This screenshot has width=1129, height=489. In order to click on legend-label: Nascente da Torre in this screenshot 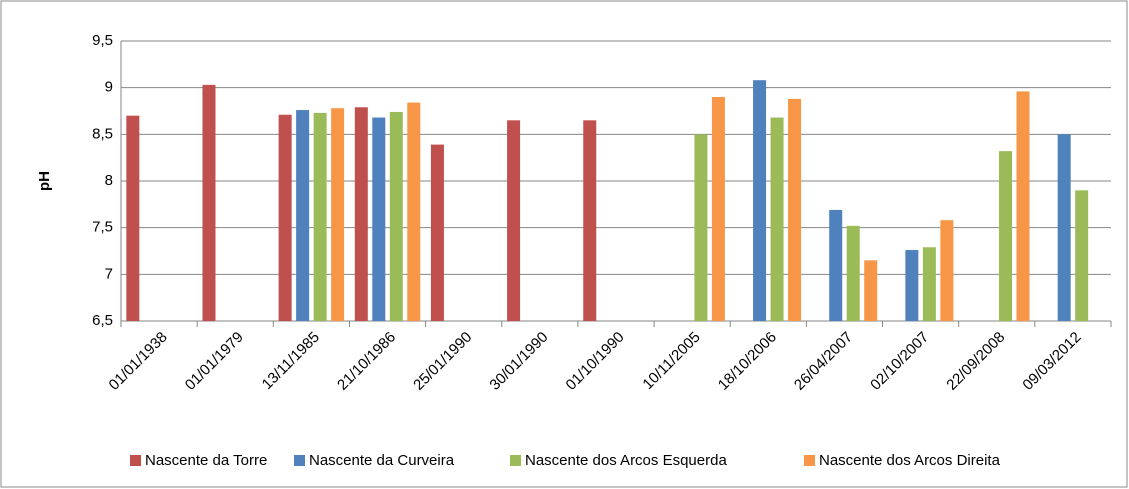, I will do `click(206, 460)`.